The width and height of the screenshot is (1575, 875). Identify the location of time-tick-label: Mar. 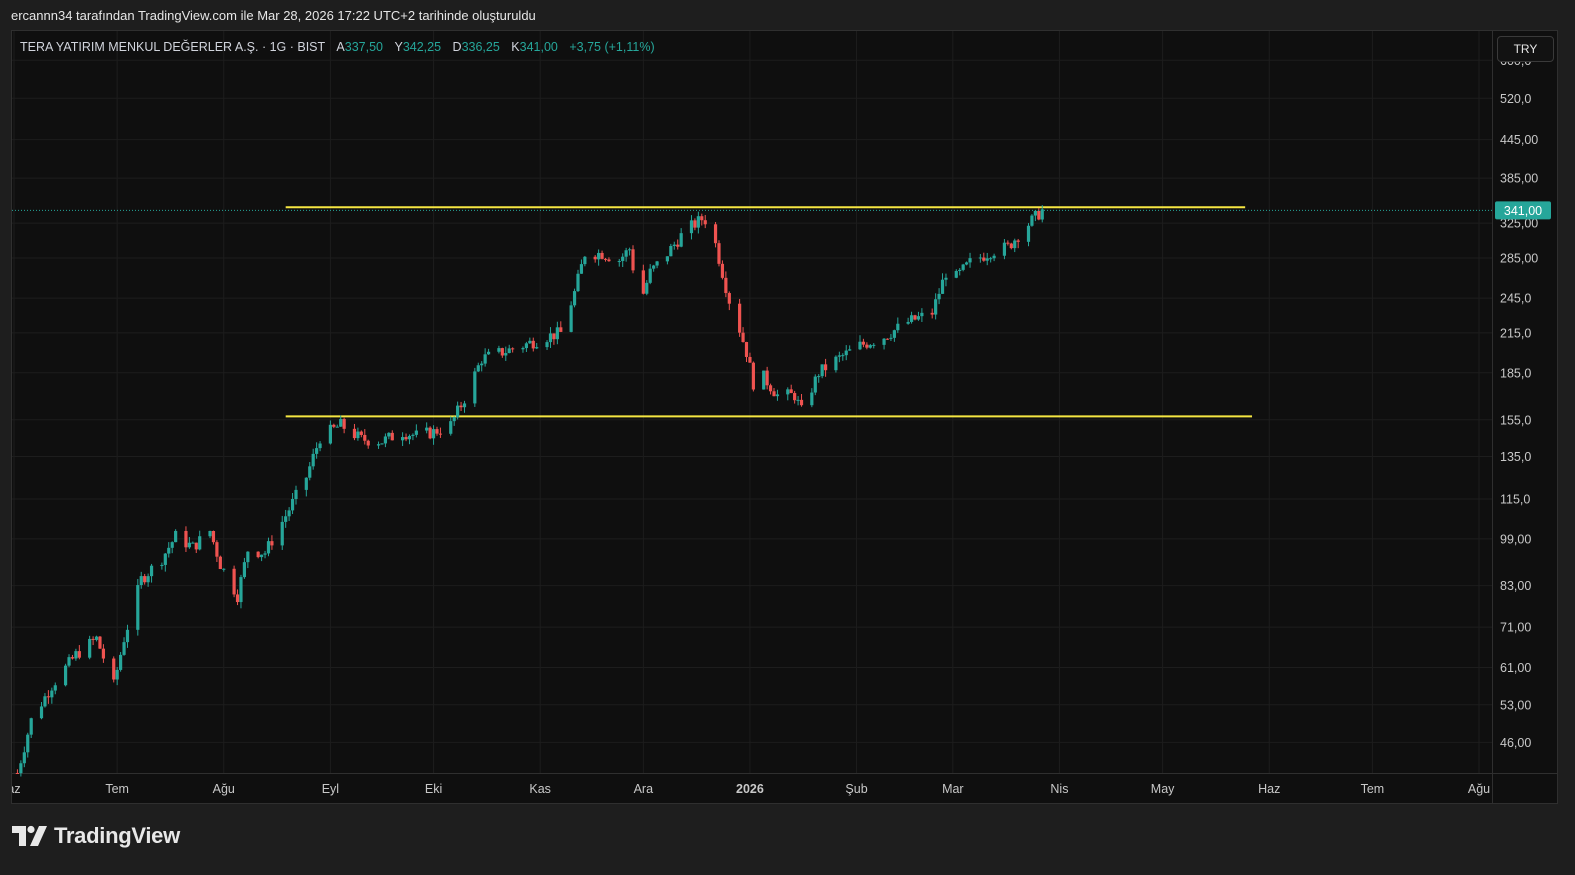
(953, 789).